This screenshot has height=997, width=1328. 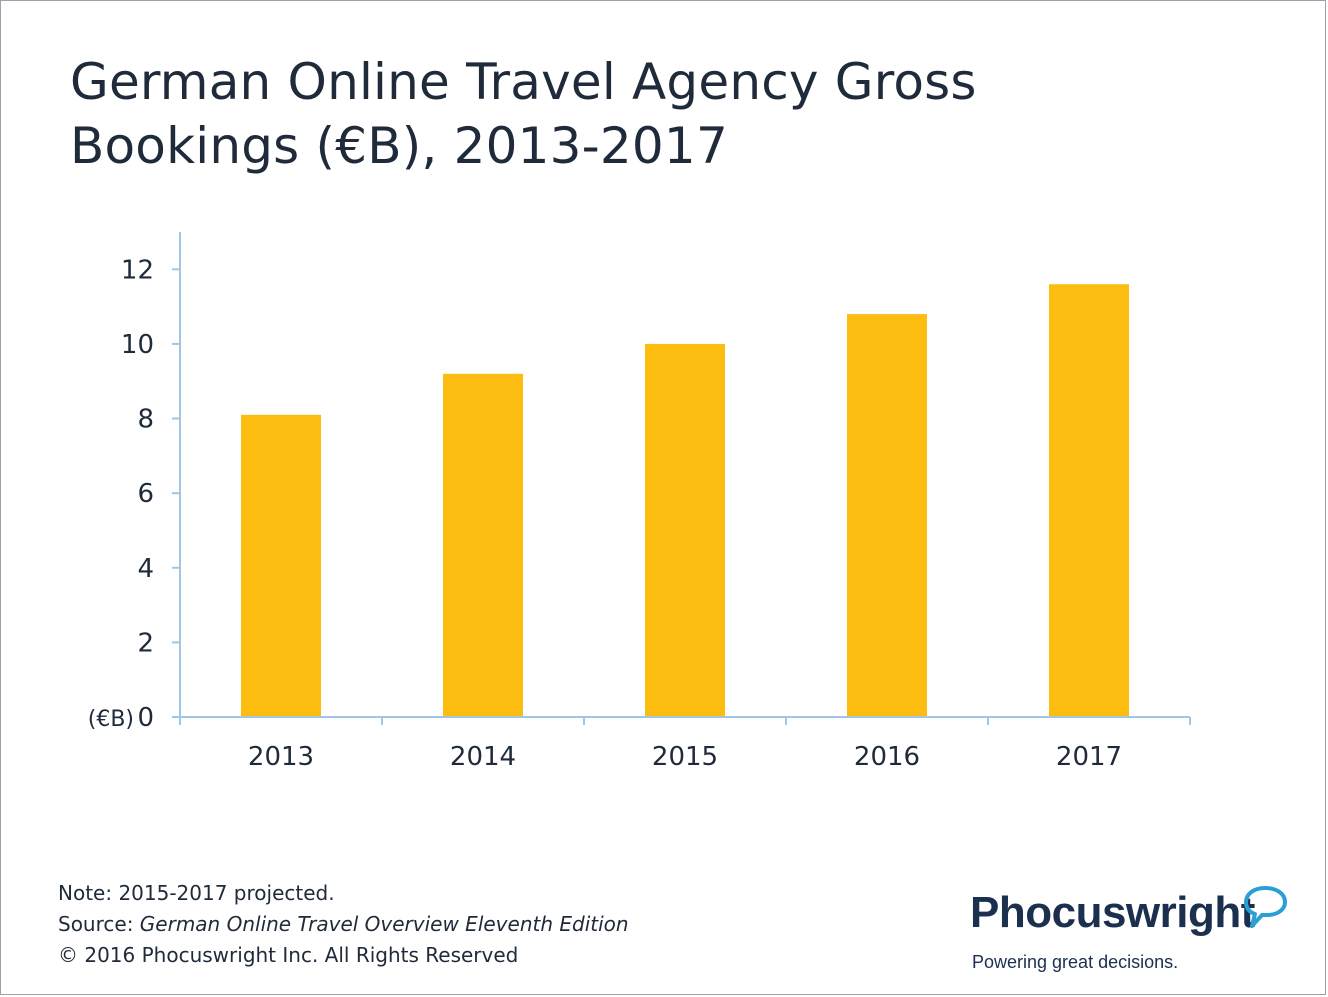 What do you see at coordinates (99, 924) in the screenshot?
I see `footer-source-prefix: Source:` at bounding box center [99, 924].